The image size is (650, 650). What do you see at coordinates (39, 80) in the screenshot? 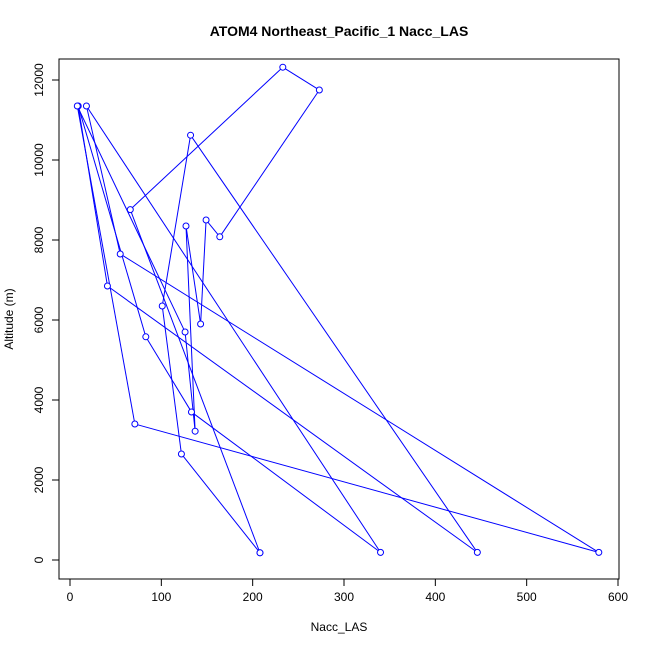
I see `y-tick-label: 12000` at bounding box center [39, 80].